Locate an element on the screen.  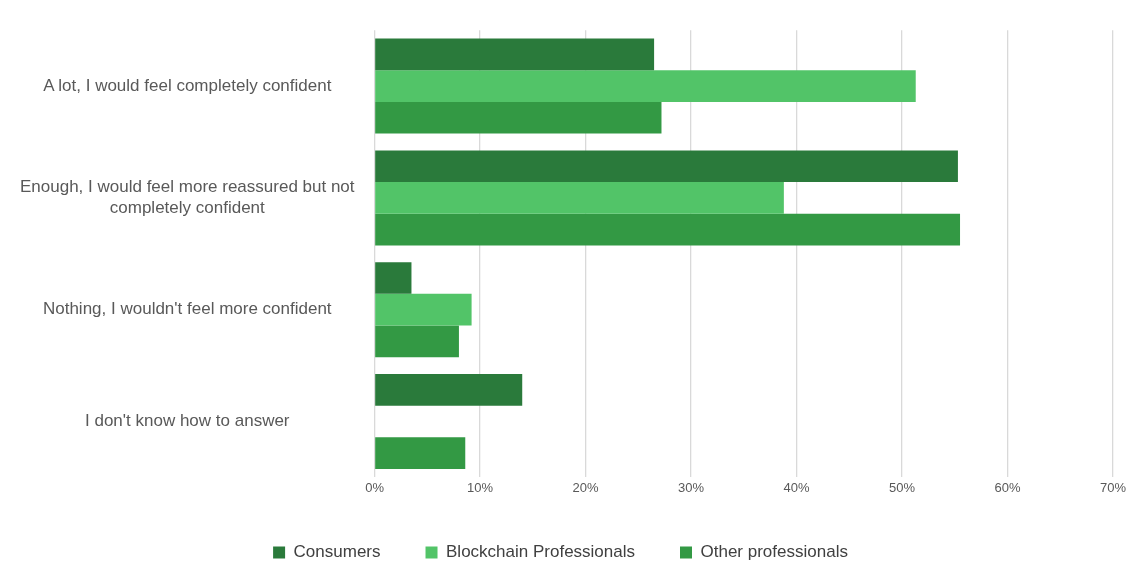
y-tick-label: A lot, I would feel completely confident is located at coordinates (187, 85).